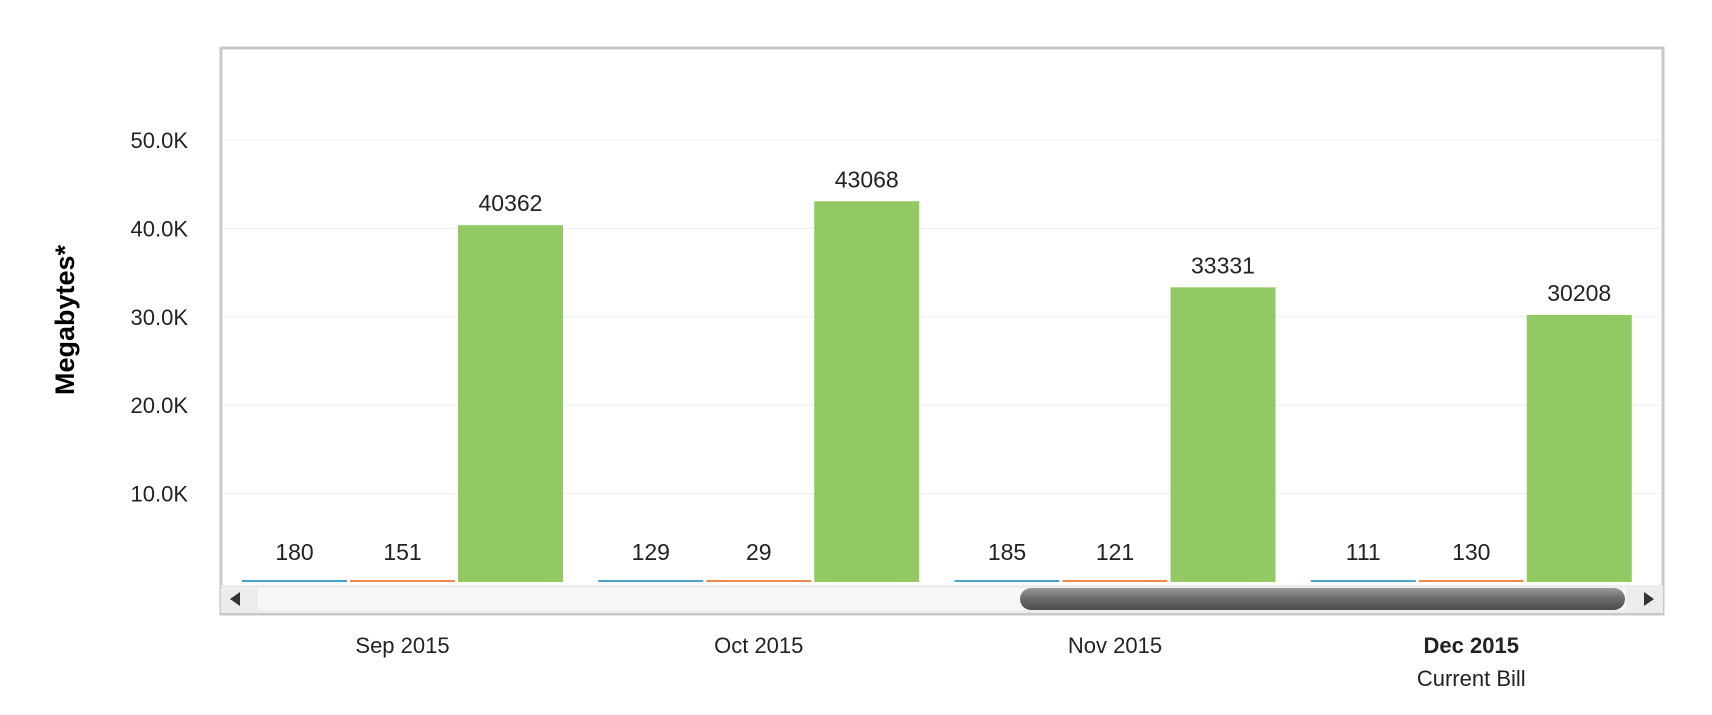  What do you see at coordinates (651, 552) in the screenshot?
I see `data-label: 129` at bounding box center [651, 552].